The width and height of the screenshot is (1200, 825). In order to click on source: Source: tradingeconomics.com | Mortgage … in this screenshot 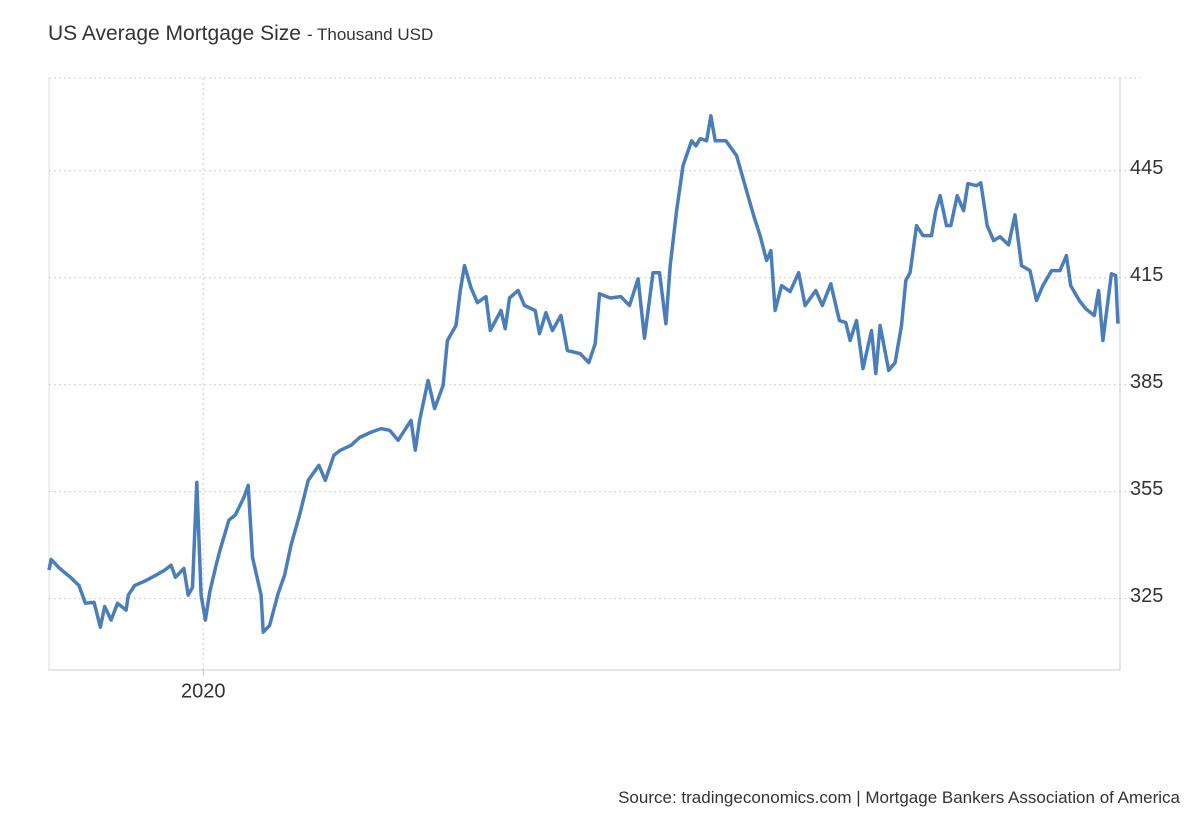, I will do `click(899, 797)`.